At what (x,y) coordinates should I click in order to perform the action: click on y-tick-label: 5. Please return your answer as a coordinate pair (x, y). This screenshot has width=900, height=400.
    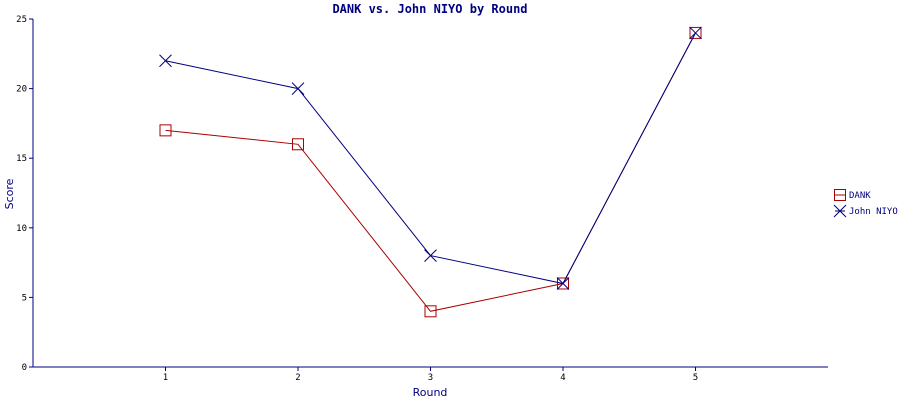
    Looking at the image, I should click on (24, 298).